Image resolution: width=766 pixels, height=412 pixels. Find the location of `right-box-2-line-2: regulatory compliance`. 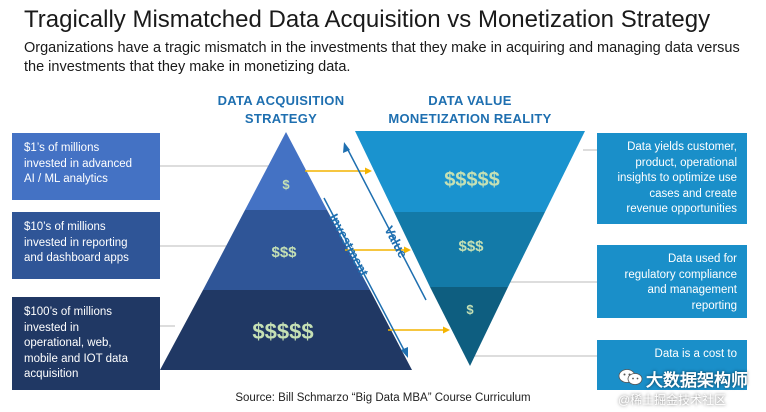

right-box-2-line-2: regulatory compliance is located at coordinates (680, 274).